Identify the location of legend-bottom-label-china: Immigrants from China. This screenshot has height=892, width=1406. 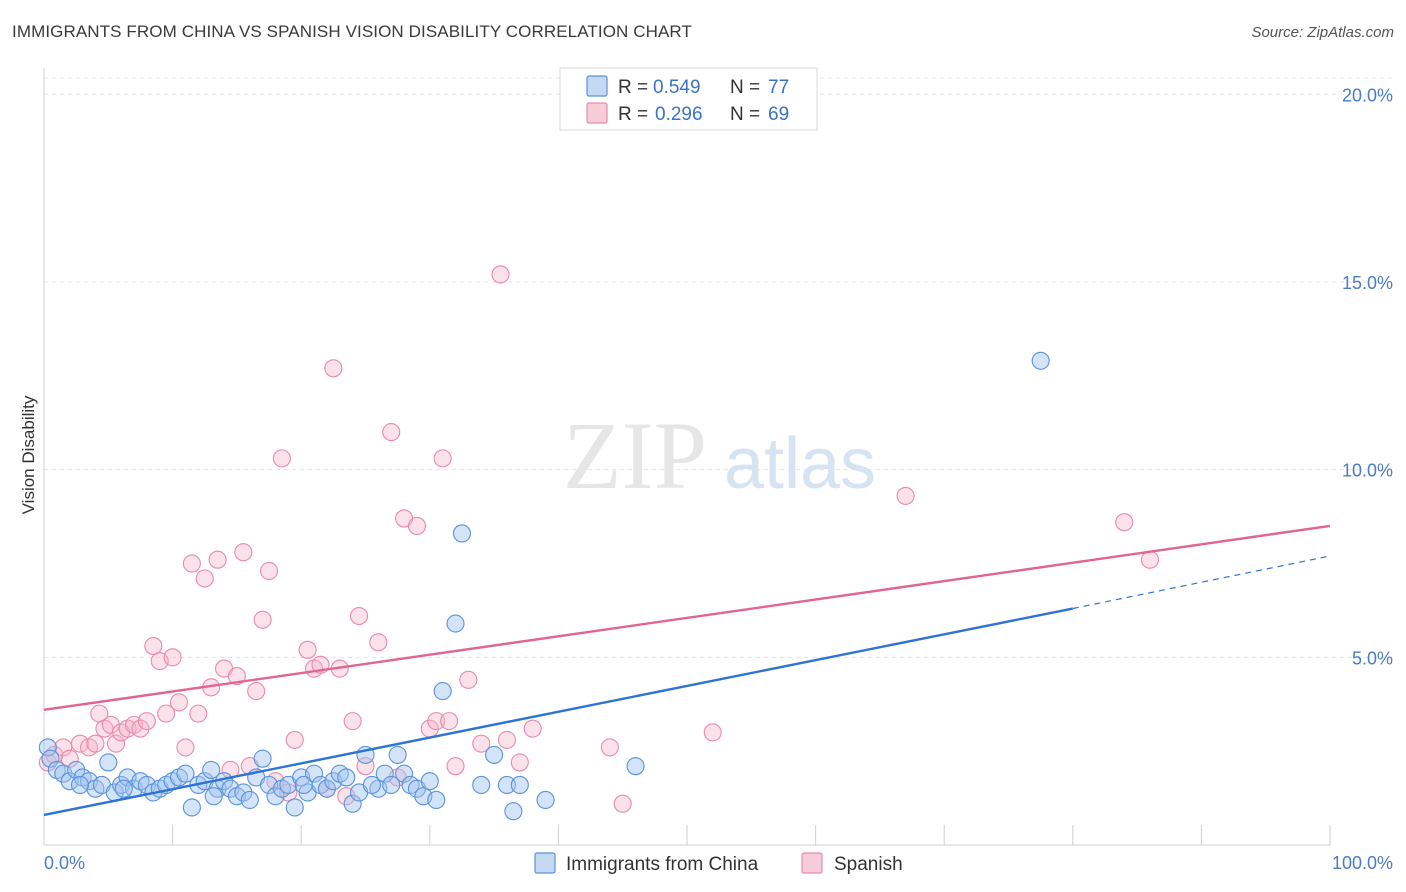
(662, 864).